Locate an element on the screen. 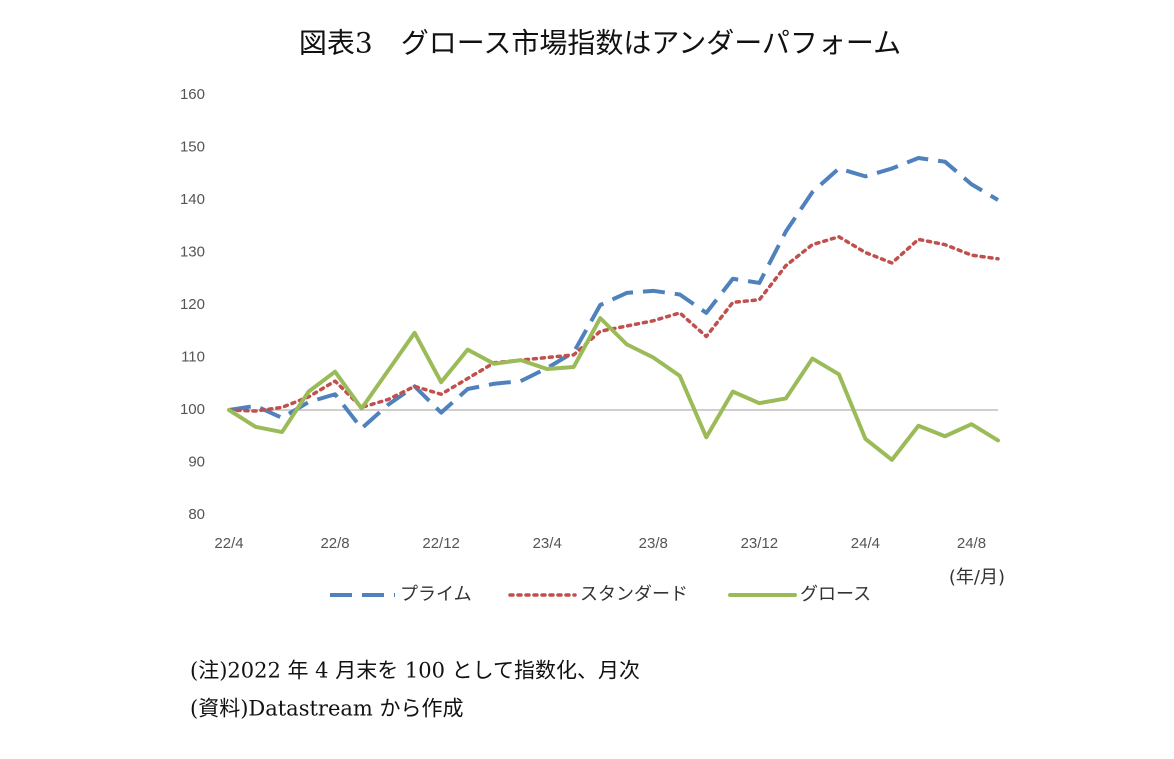 This screenshot has height=759, width=1174. x-tick-label: 24/8 is located at coordinates (971, 543).